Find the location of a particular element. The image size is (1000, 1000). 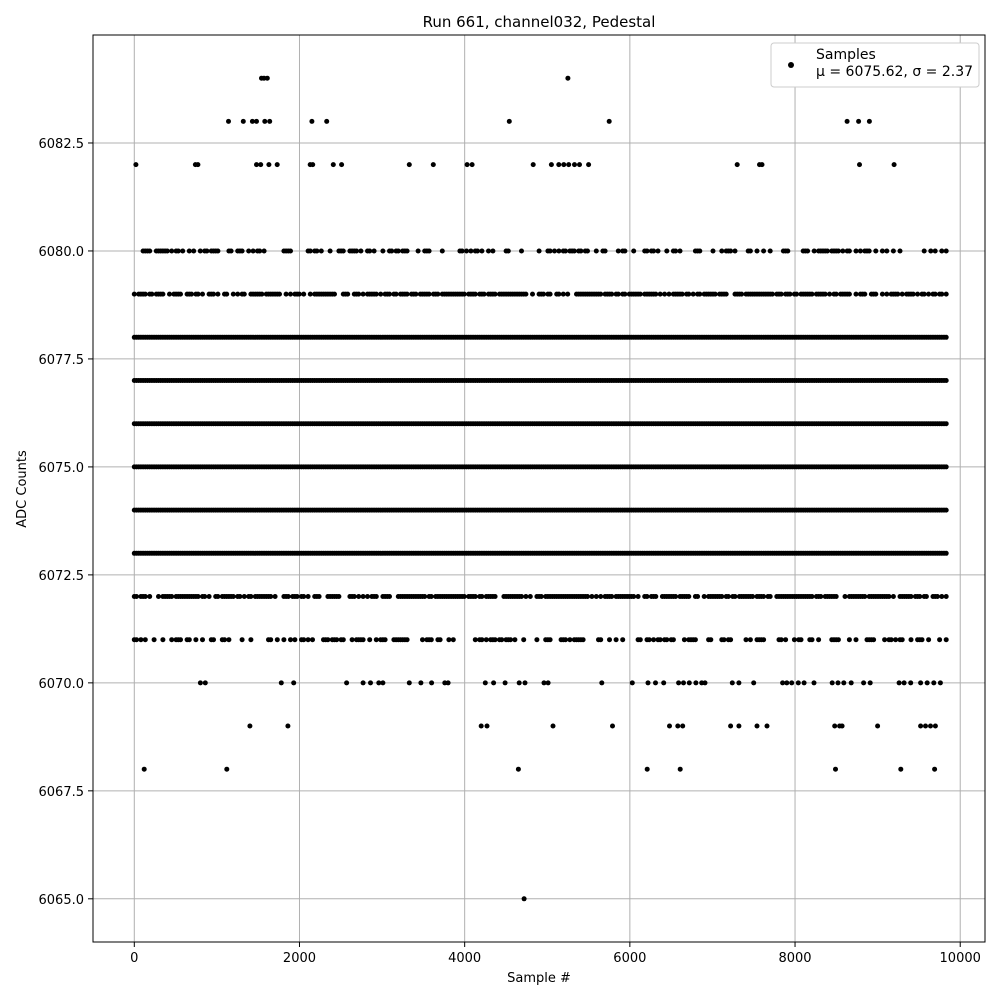

x-tick-label: 8000 is located at coordinates (794, 958).